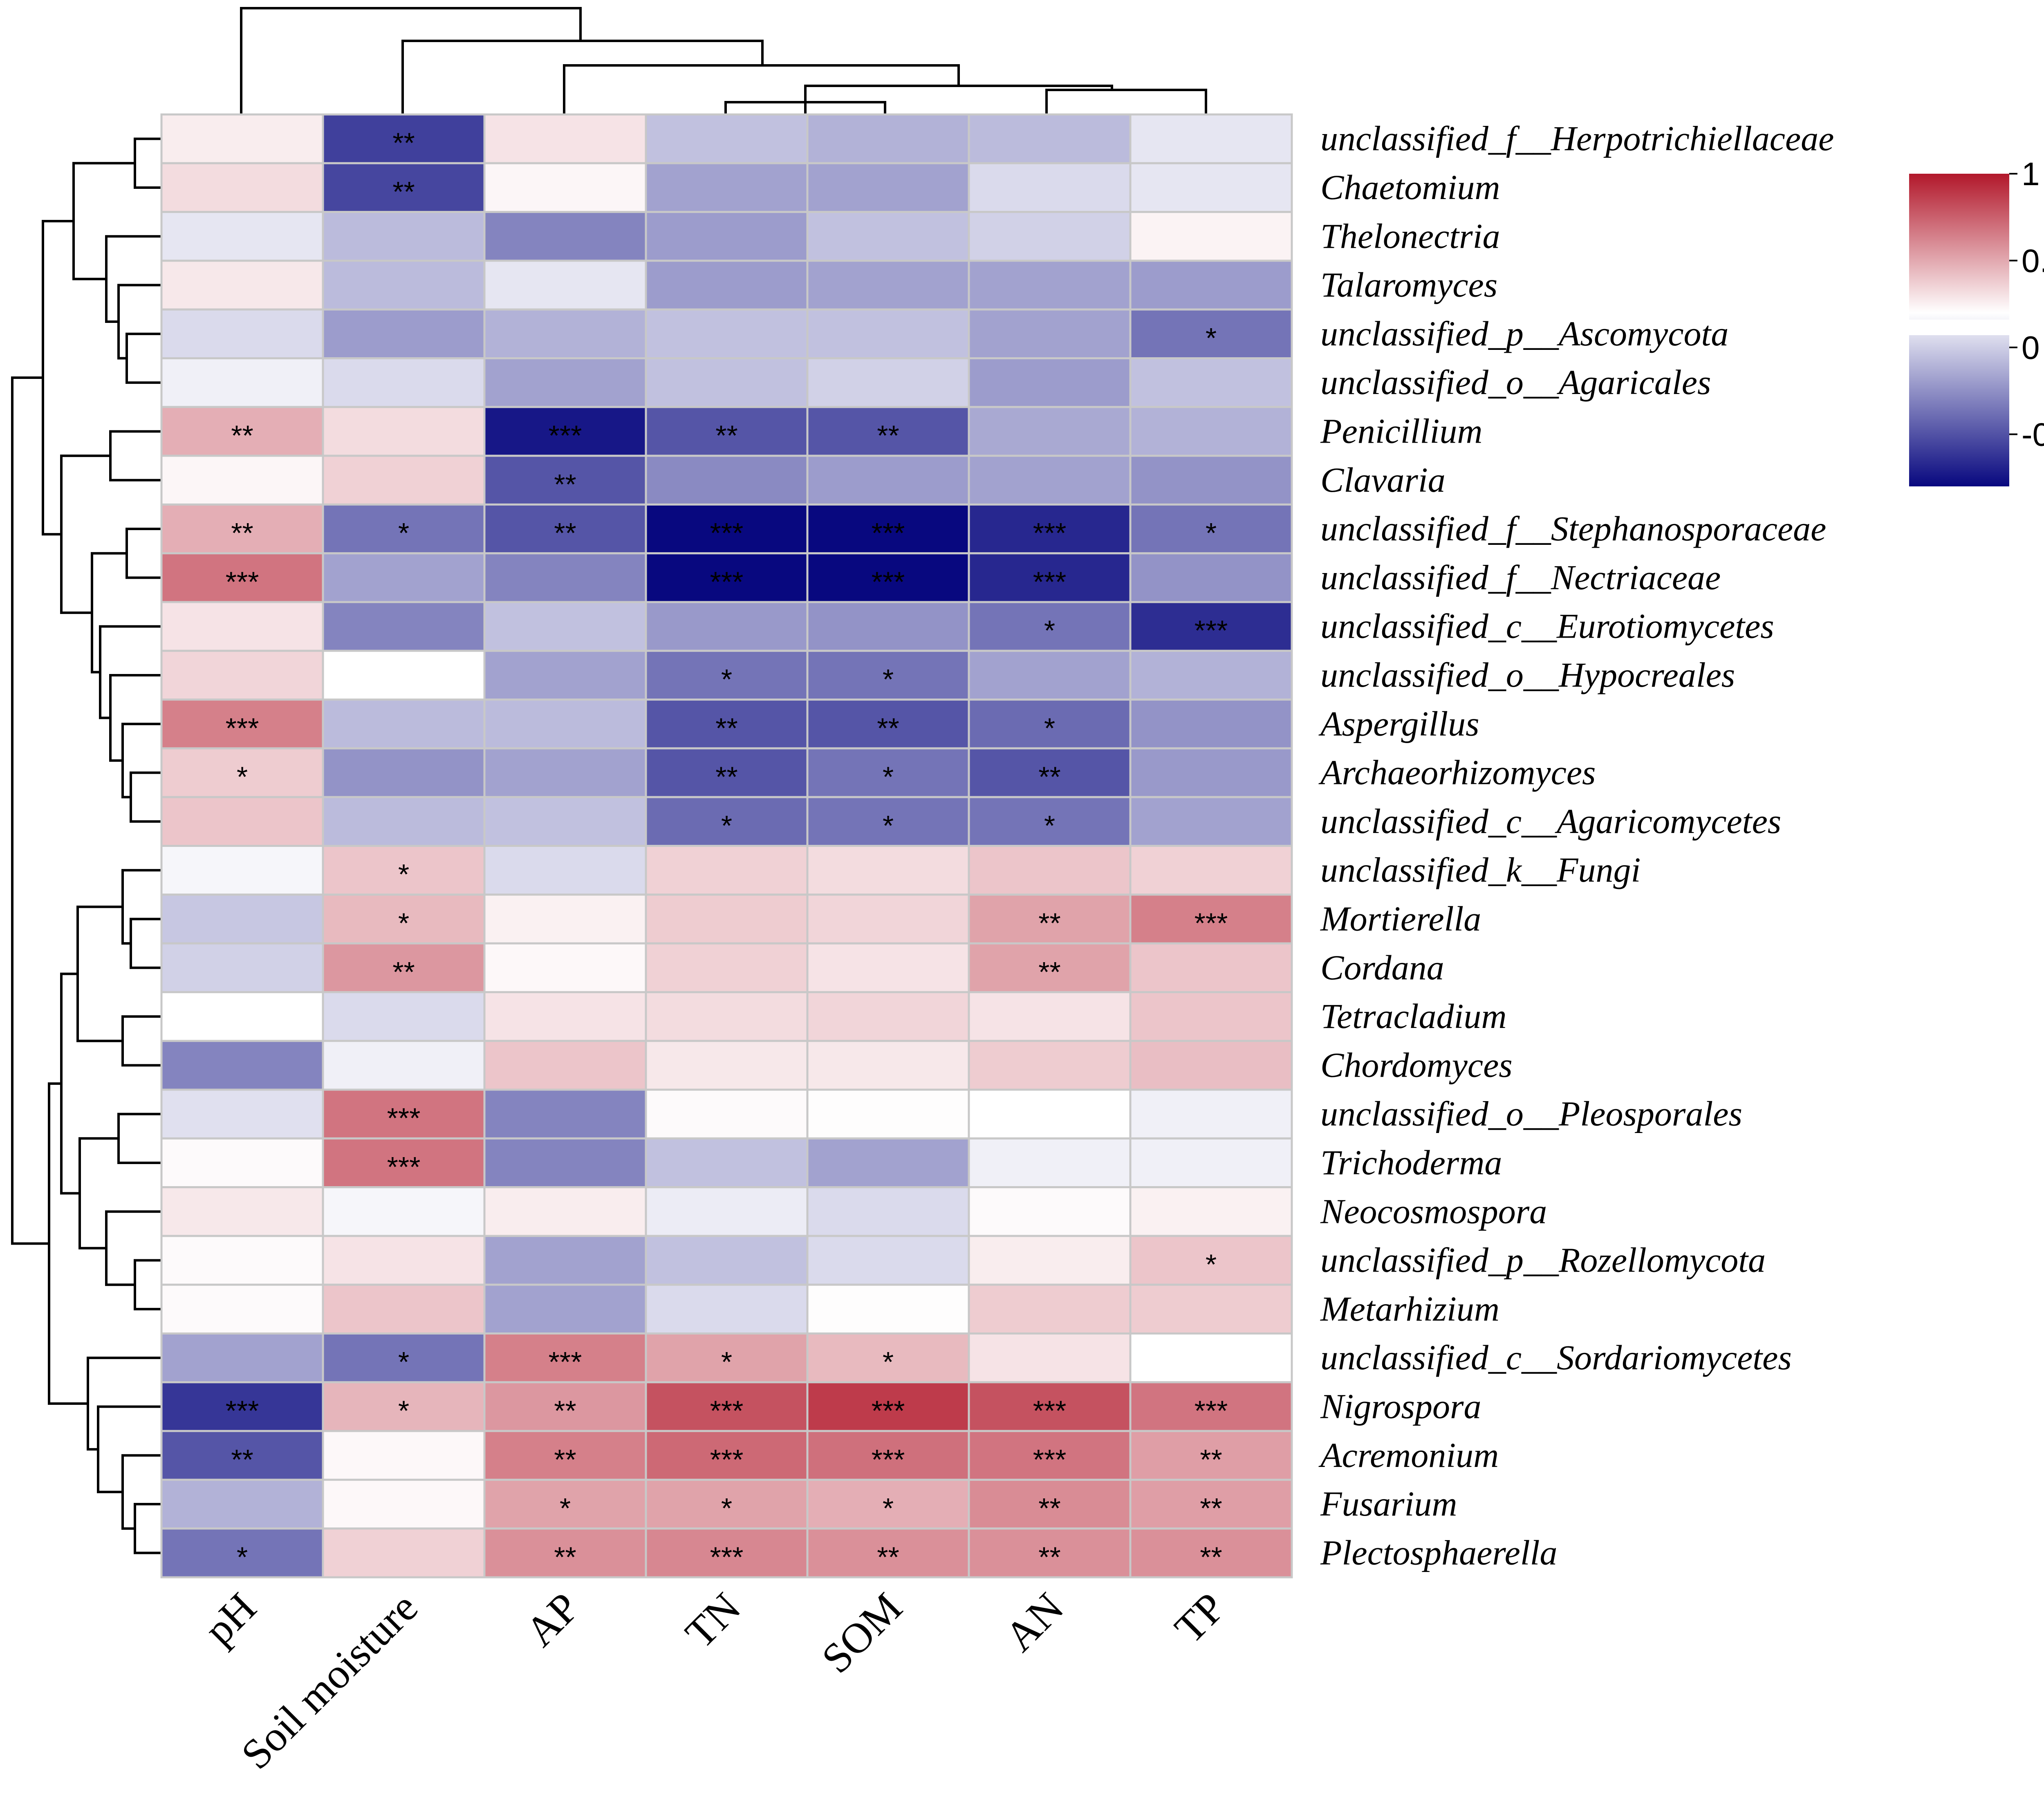  I want to click on row-label: unclassified_k__Fungi, so click(1480, 869).